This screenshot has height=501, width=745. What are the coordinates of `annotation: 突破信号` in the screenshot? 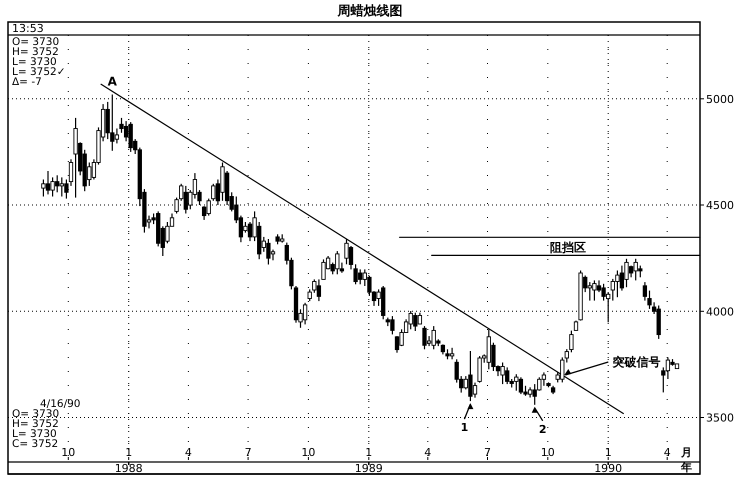 It's located at (636, 362).